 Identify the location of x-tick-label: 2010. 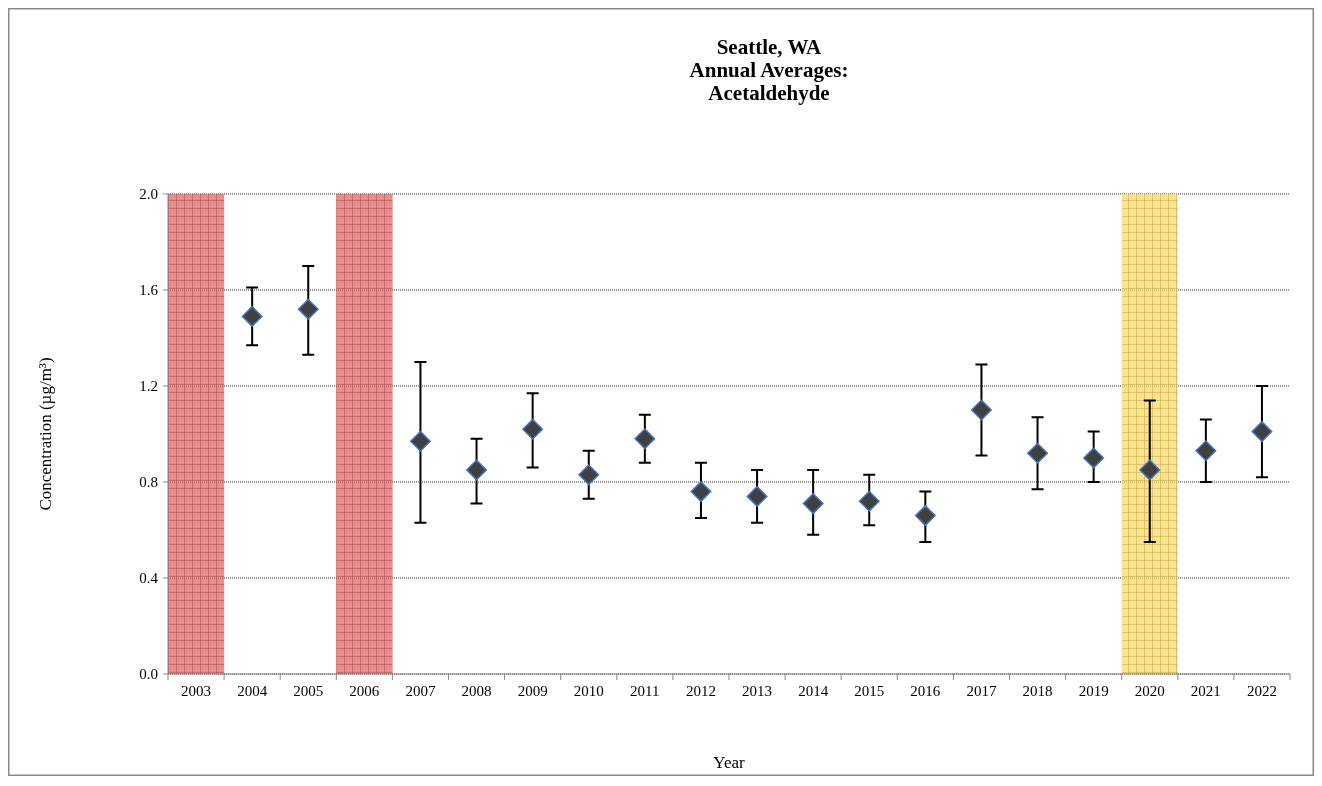
(588, 691).